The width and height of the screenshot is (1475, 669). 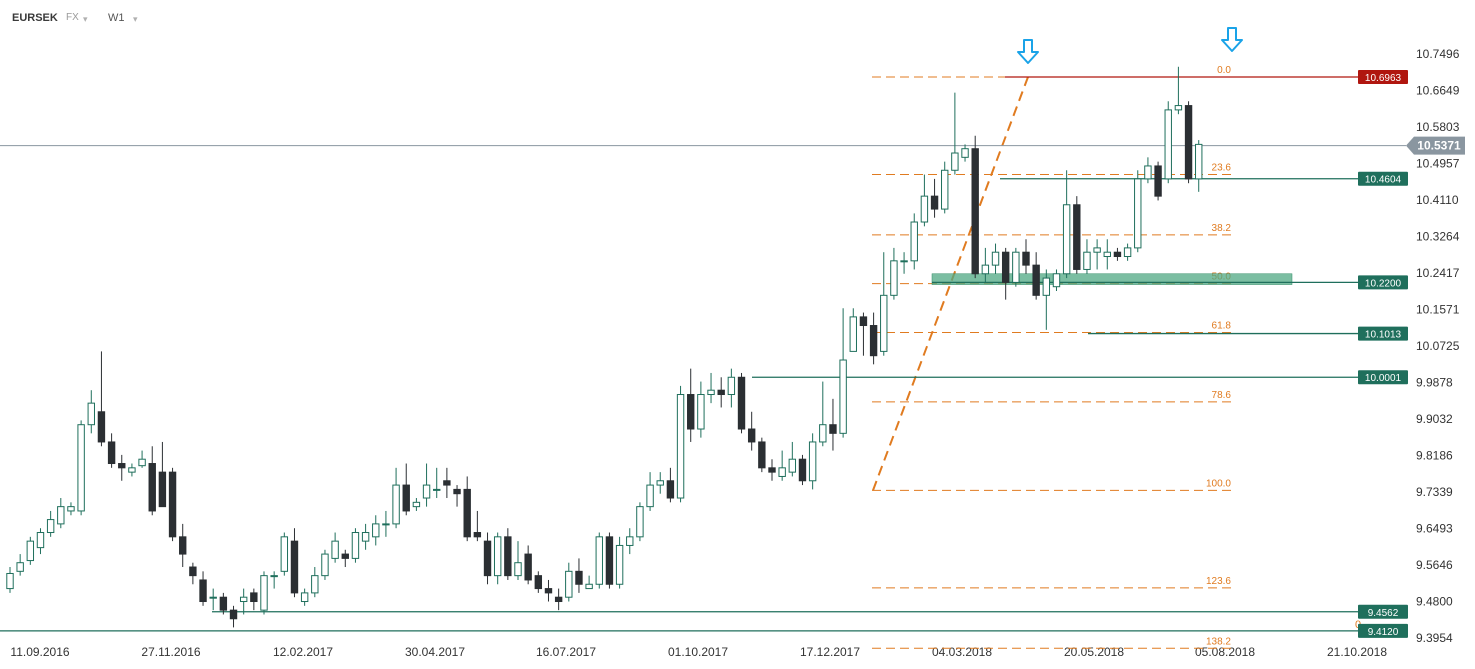 What do you see at coordinates (116, 18) in the screenshot?
I see `timeframe-selector: W1` at bounding box center [116, 18].